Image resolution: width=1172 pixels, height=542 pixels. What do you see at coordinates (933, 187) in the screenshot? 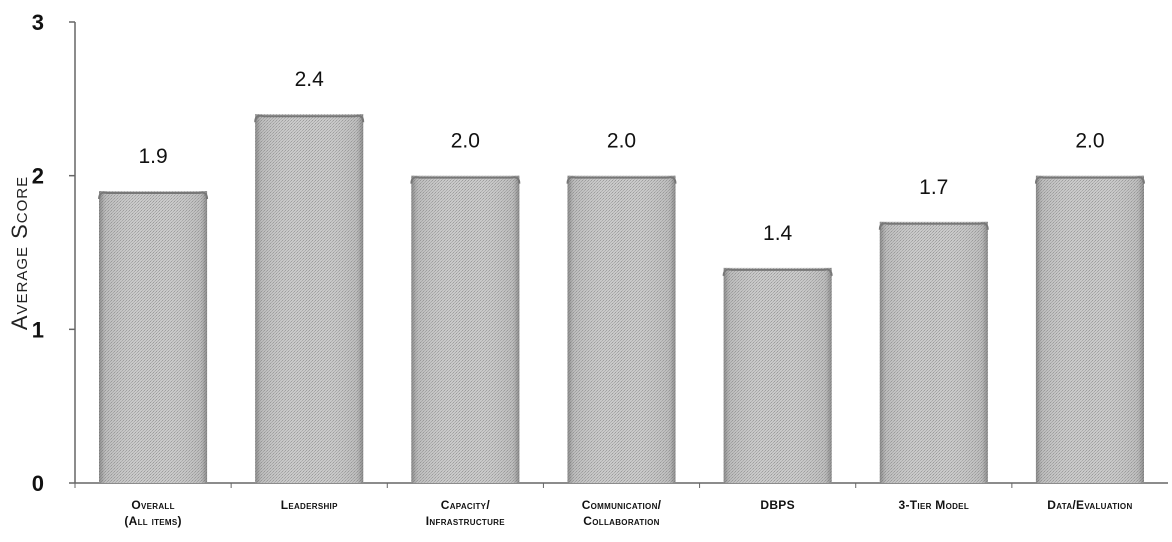
I see `data-label: 1.7` at bounding box center [933, 187].